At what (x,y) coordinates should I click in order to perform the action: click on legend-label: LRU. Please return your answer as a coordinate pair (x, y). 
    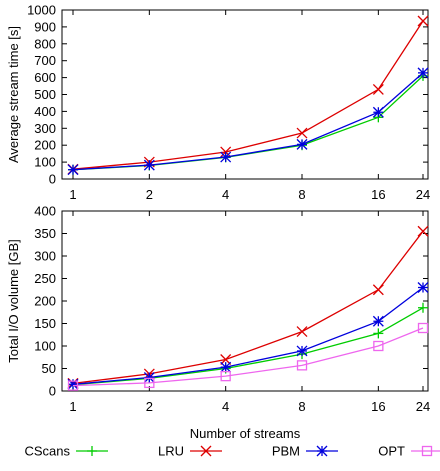
    Looking at the image, I should click on (171, 451).